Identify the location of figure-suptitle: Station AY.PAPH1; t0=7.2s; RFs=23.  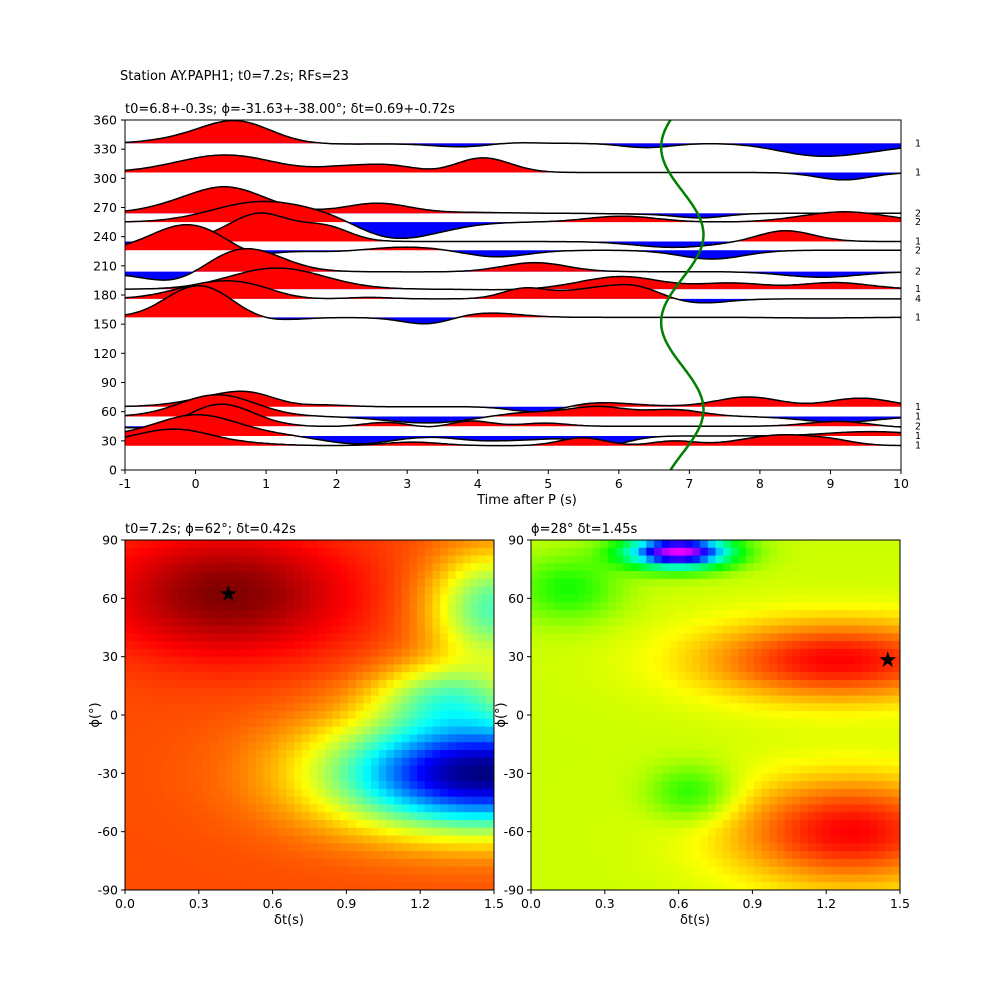
(234, 76).